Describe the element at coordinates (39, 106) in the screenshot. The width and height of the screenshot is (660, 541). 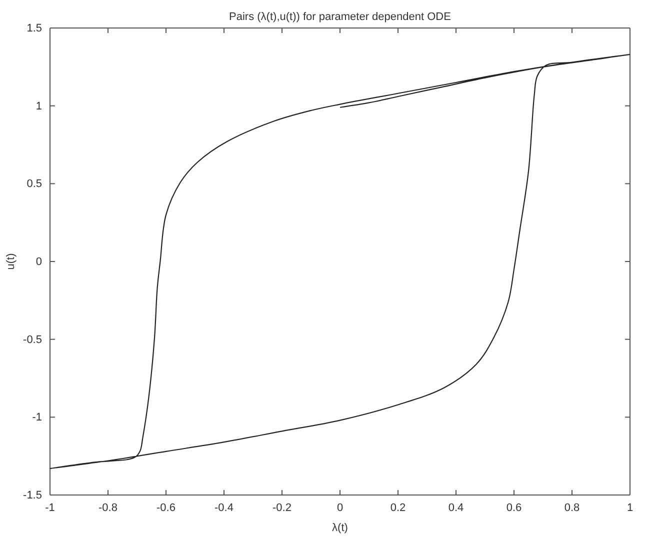
I see `y-tick-label: 1` at that location.